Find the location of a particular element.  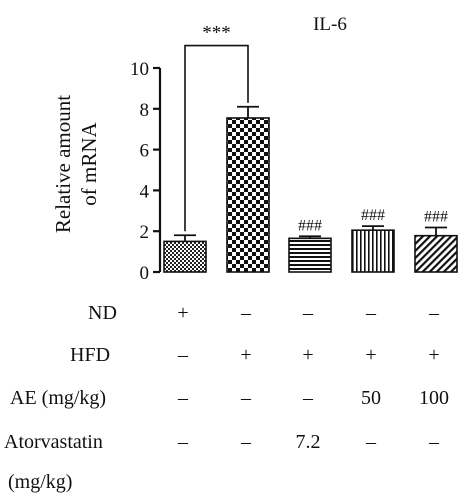

condition-label: Atorvastatin is located at coordinates (53, 442).